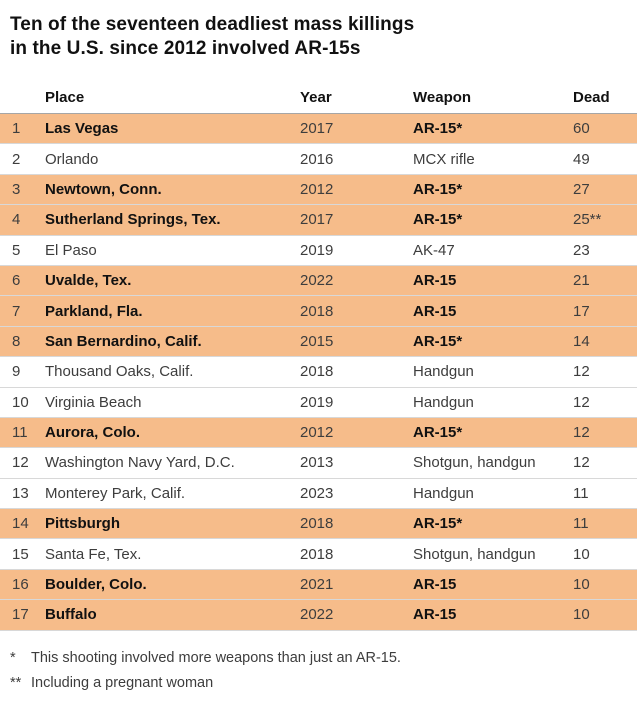 This screenshot has height=705, width=640. I want to click on footnote-marker: **, so click(16, 682).